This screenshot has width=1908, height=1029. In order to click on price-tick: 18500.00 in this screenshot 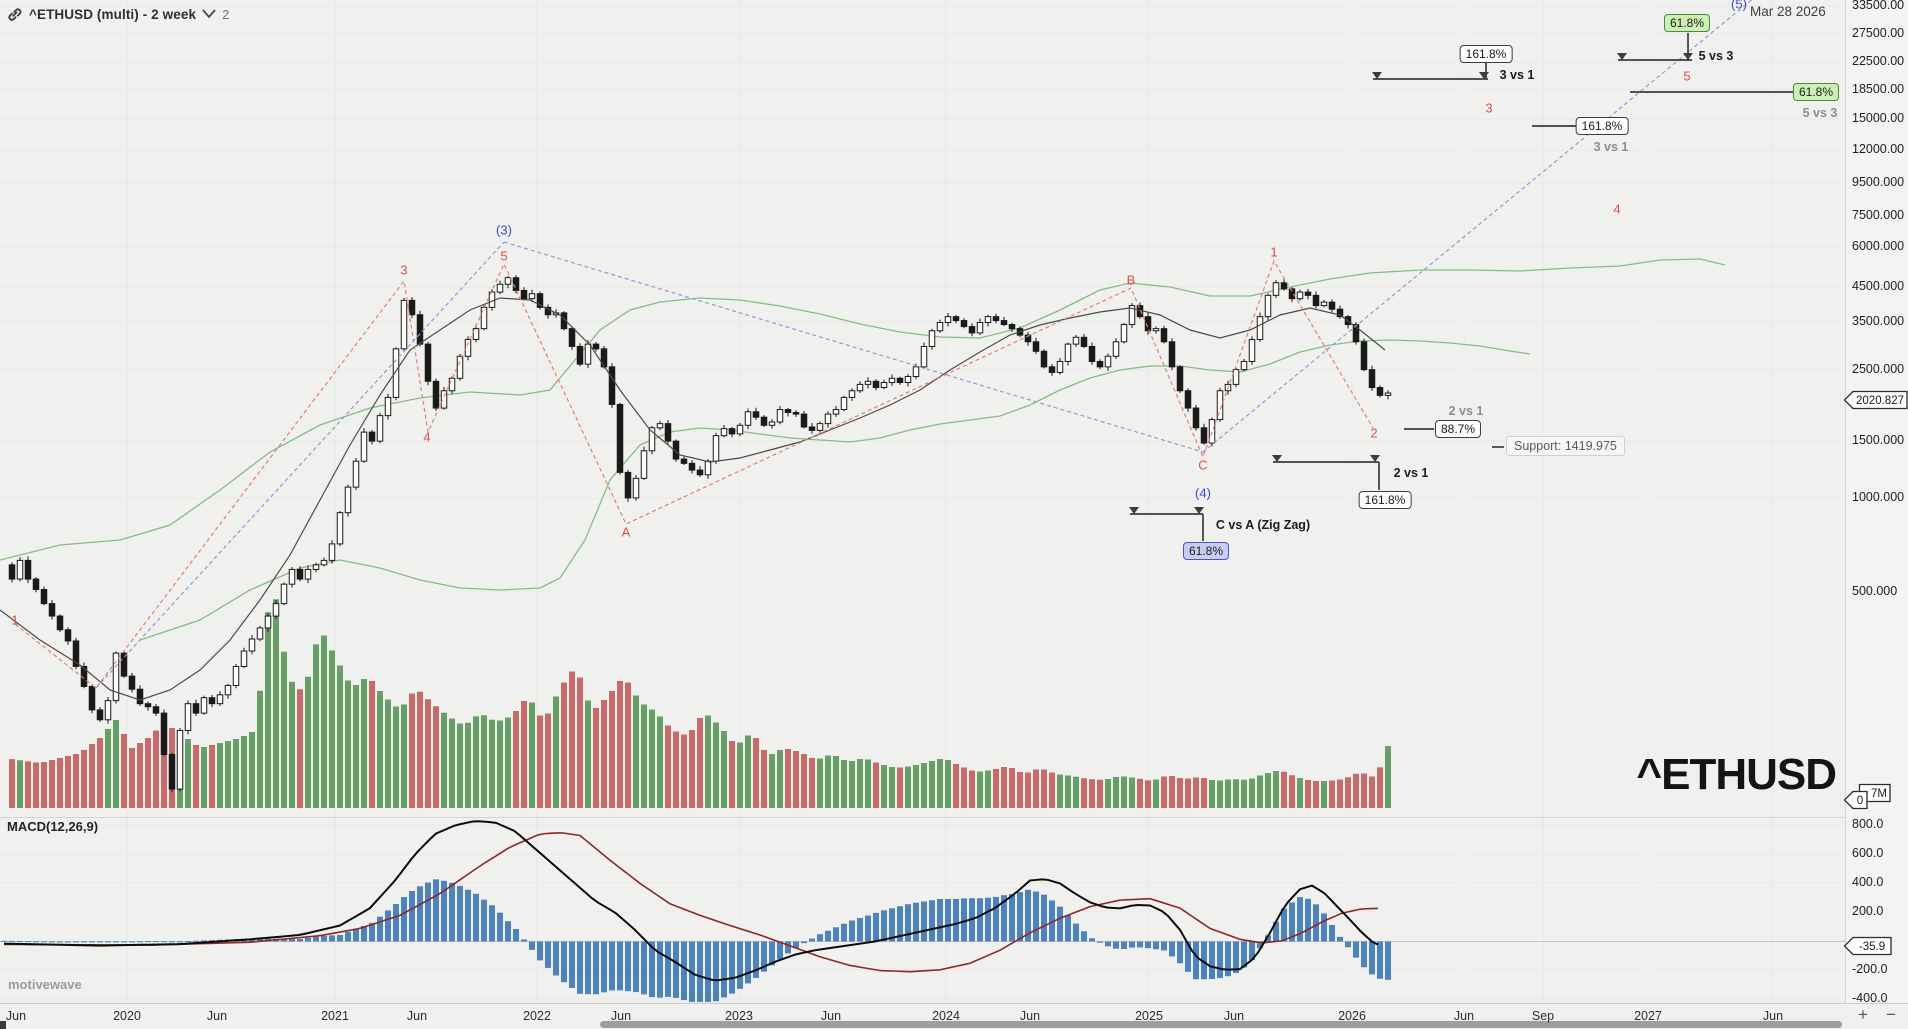, I will do `click(1878, 89)`.